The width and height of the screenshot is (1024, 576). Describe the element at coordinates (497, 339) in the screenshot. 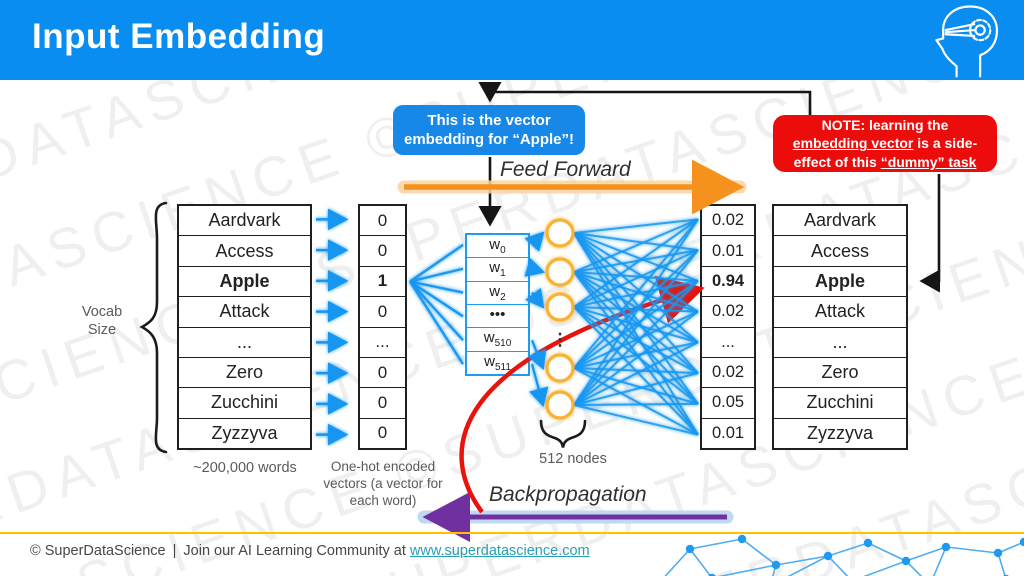

I see `weight-cell: w510` at that location.